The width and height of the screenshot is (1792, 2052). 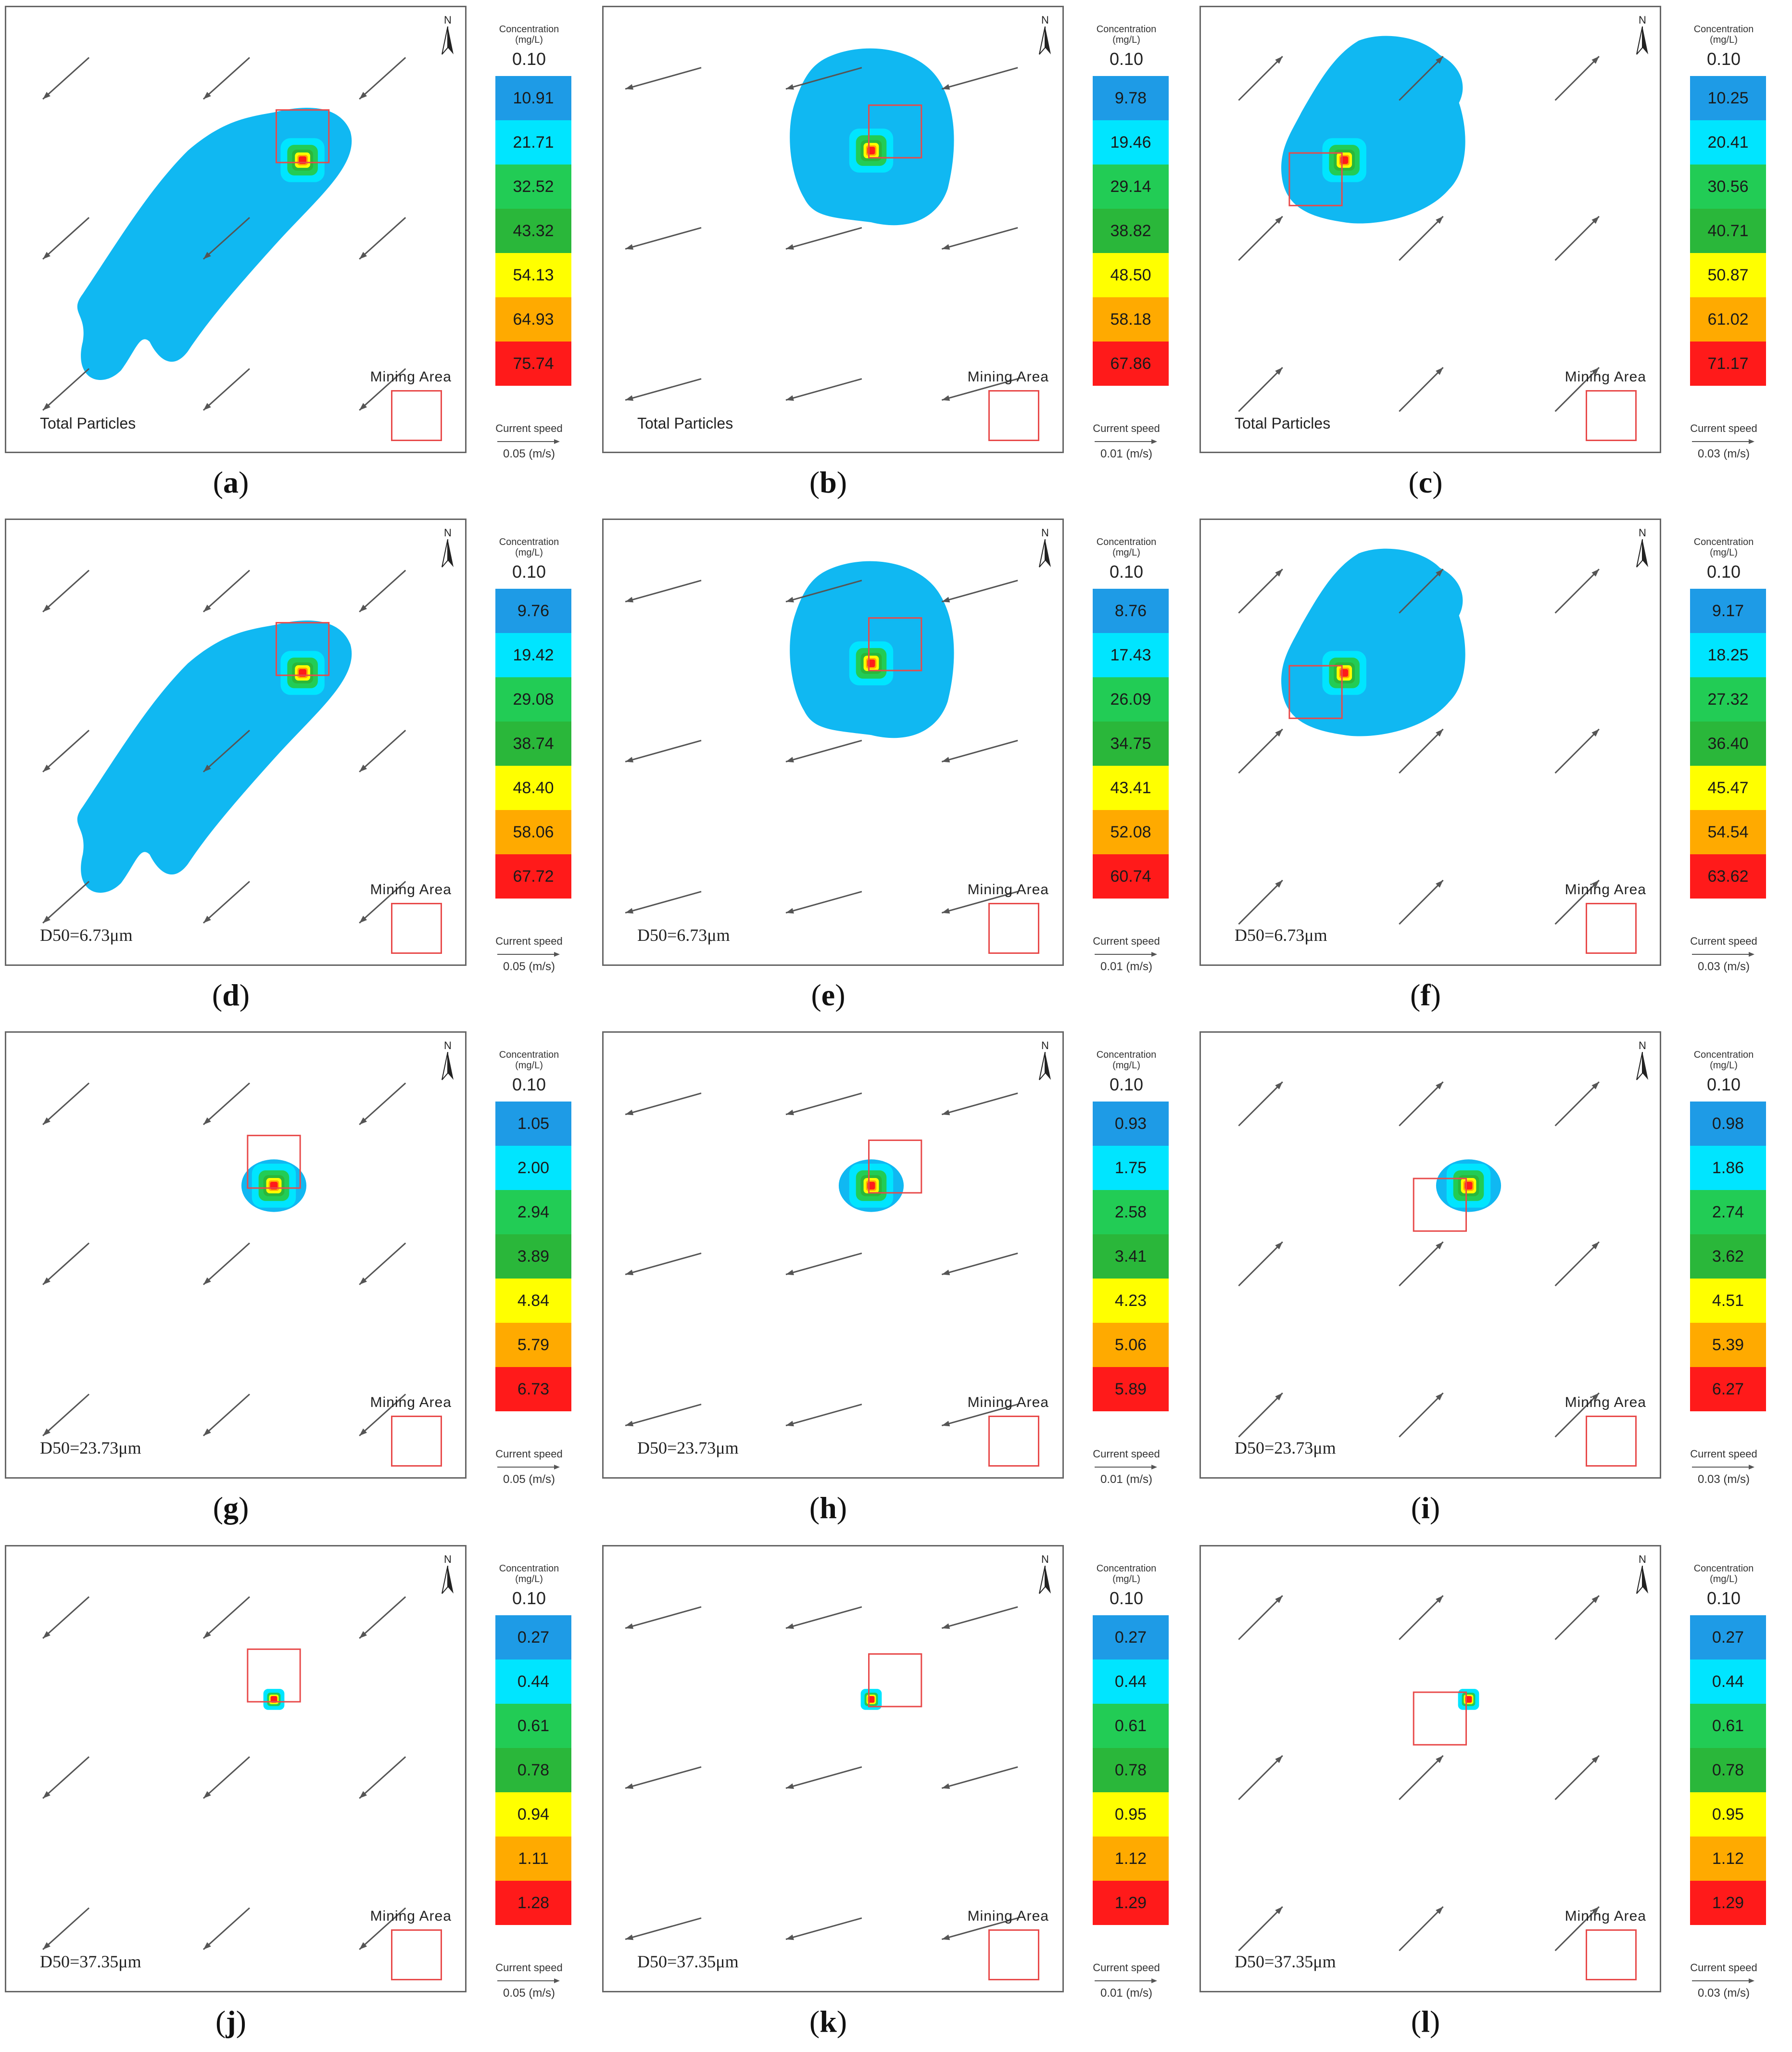 I want to click on legend-swatch: 43.32, so click(x=533, y=231).